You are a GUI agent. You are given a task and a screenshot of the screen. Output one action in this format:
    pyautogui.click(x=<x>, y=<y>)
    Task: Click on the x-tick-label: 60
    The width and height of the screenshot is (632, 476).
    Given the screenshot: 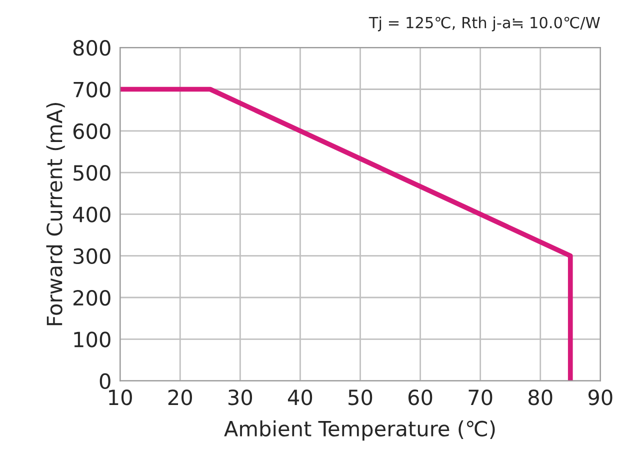 What is the action you would take?
    pyautogui.click(x=420, y=398)
    